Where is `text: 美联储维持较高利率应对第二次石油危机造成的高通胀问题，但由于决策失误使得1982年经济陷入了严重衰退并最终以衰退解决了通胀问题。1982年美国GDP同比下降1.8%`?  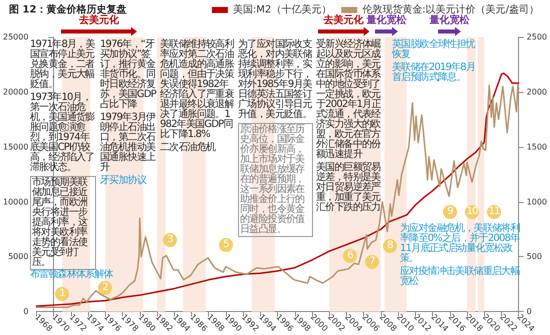 text: 美联储维持较高利率应对第二次石油危机造成的高通胀问题，但由于决策失误使得1982年经济陷入了严重衰退并最终以衰退解决了通胀问题。1982年美国GDP同比下降1.8% is located at coordinates (197, 89).